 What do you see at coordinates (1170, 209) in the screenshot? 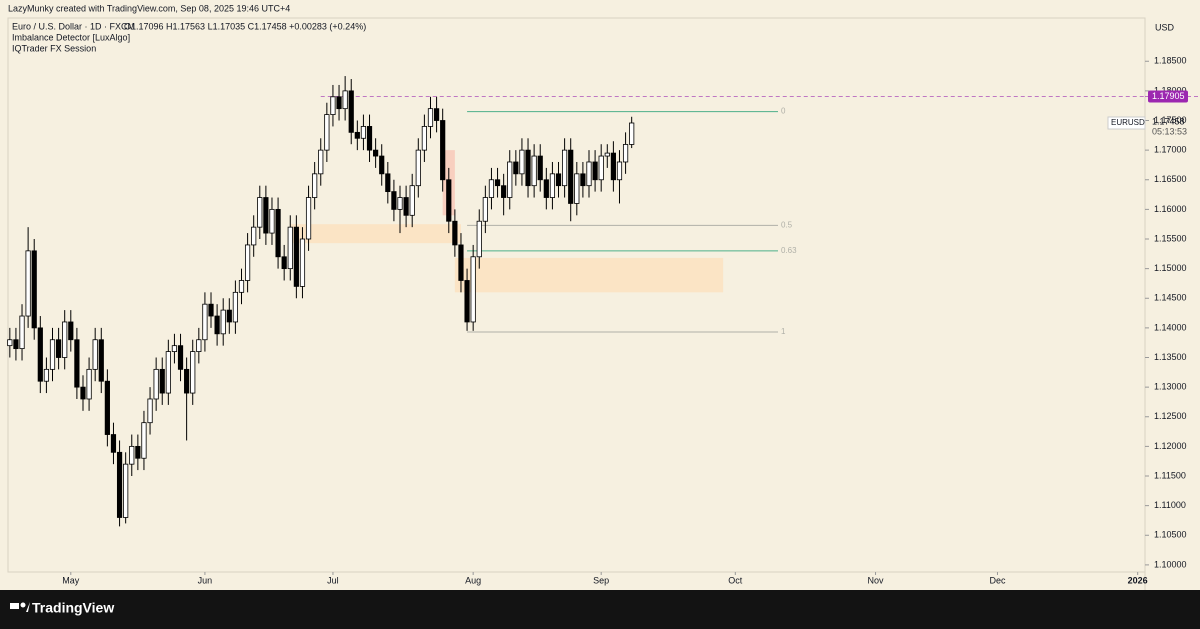
I see `y-tick-label: 1.16000` at bounding box center [1170, 209].